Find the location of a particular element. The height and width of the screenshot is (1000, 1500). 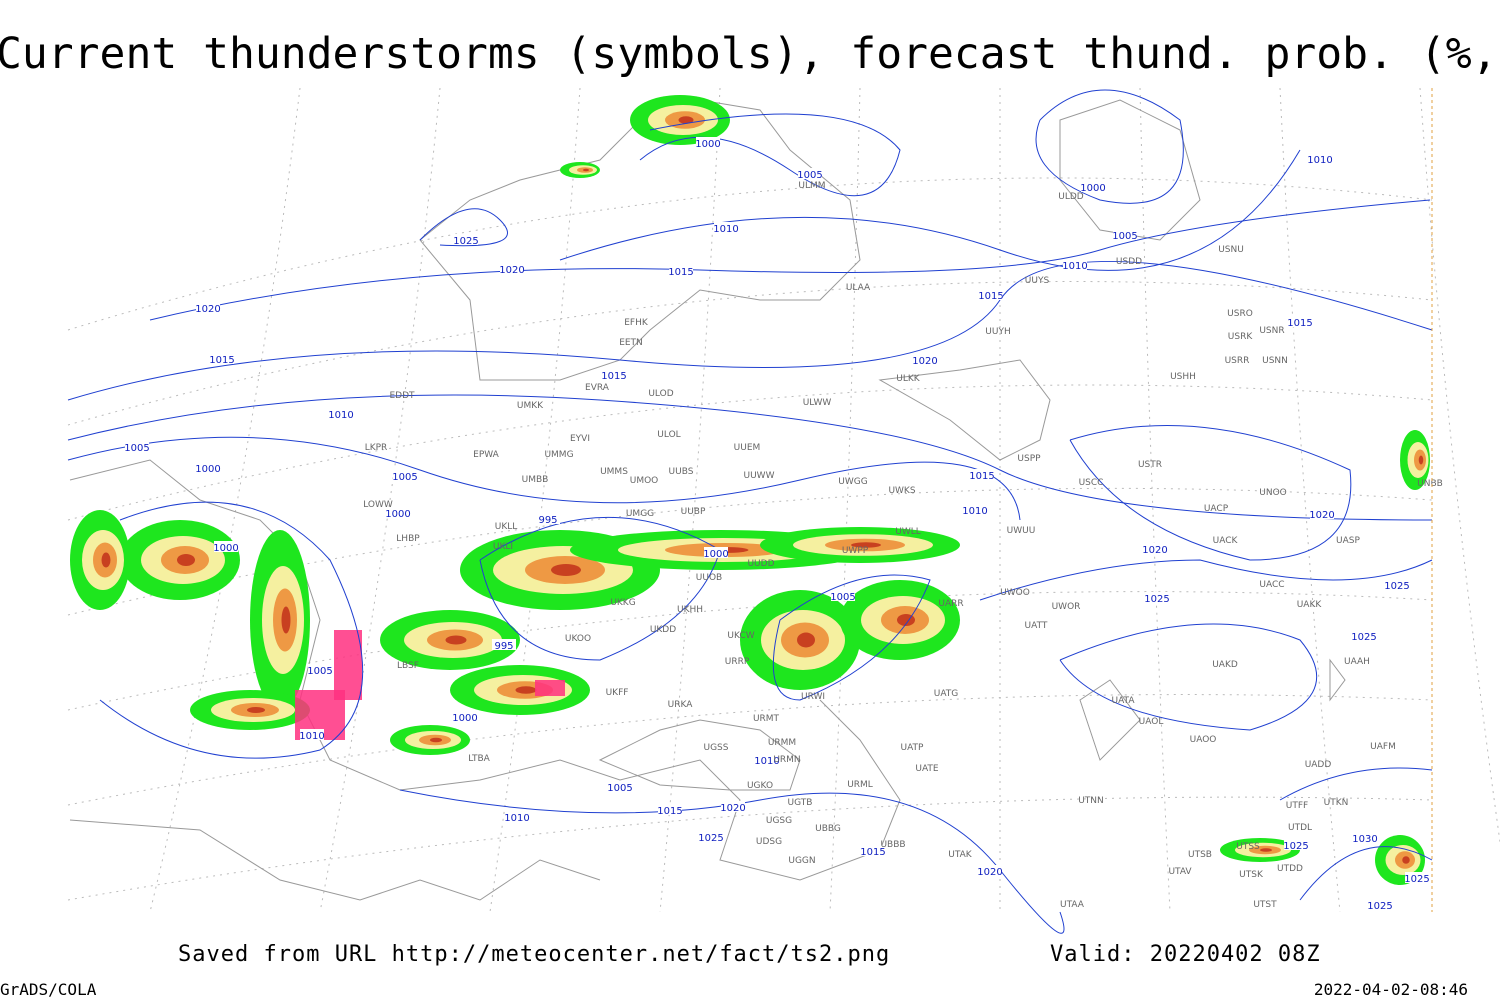

station-code: LKPR is located at coordinates (376, 448).